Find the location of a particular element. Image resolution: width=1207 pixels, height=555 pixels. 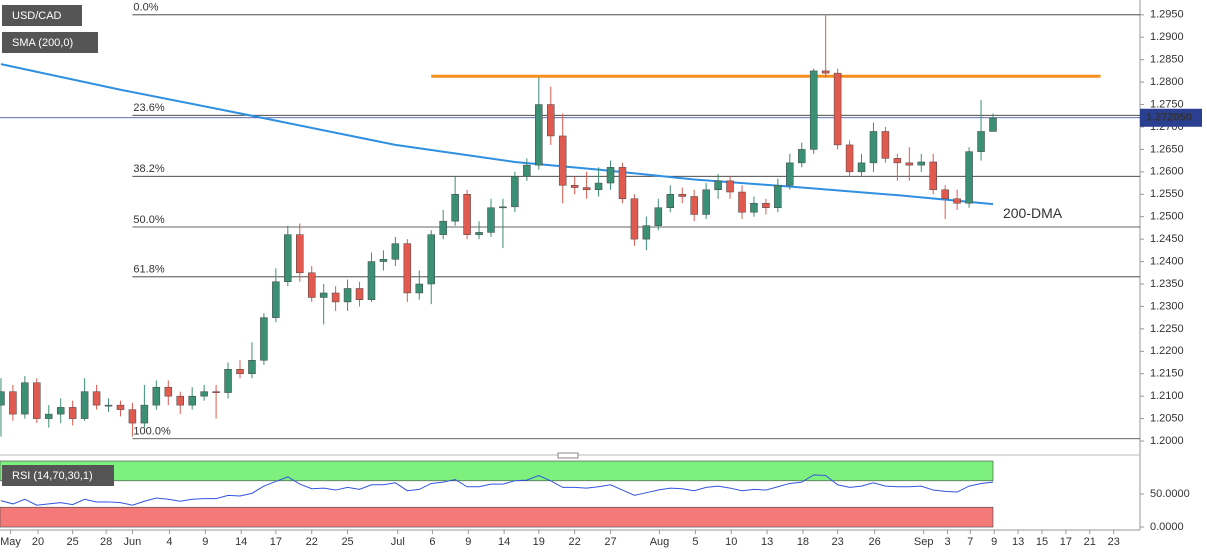

x-tick-label: 17 is located at coordinates (276, 542).